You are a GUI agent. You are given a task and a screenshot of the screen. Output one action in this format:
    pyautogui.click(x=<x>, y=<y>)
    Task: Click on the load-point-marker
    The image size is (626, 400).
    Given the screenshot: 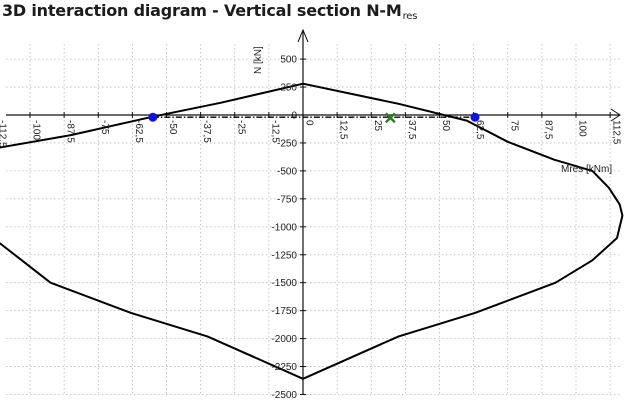 What is the action you would take?
    pyautogui.click(x=390, y=118)
    